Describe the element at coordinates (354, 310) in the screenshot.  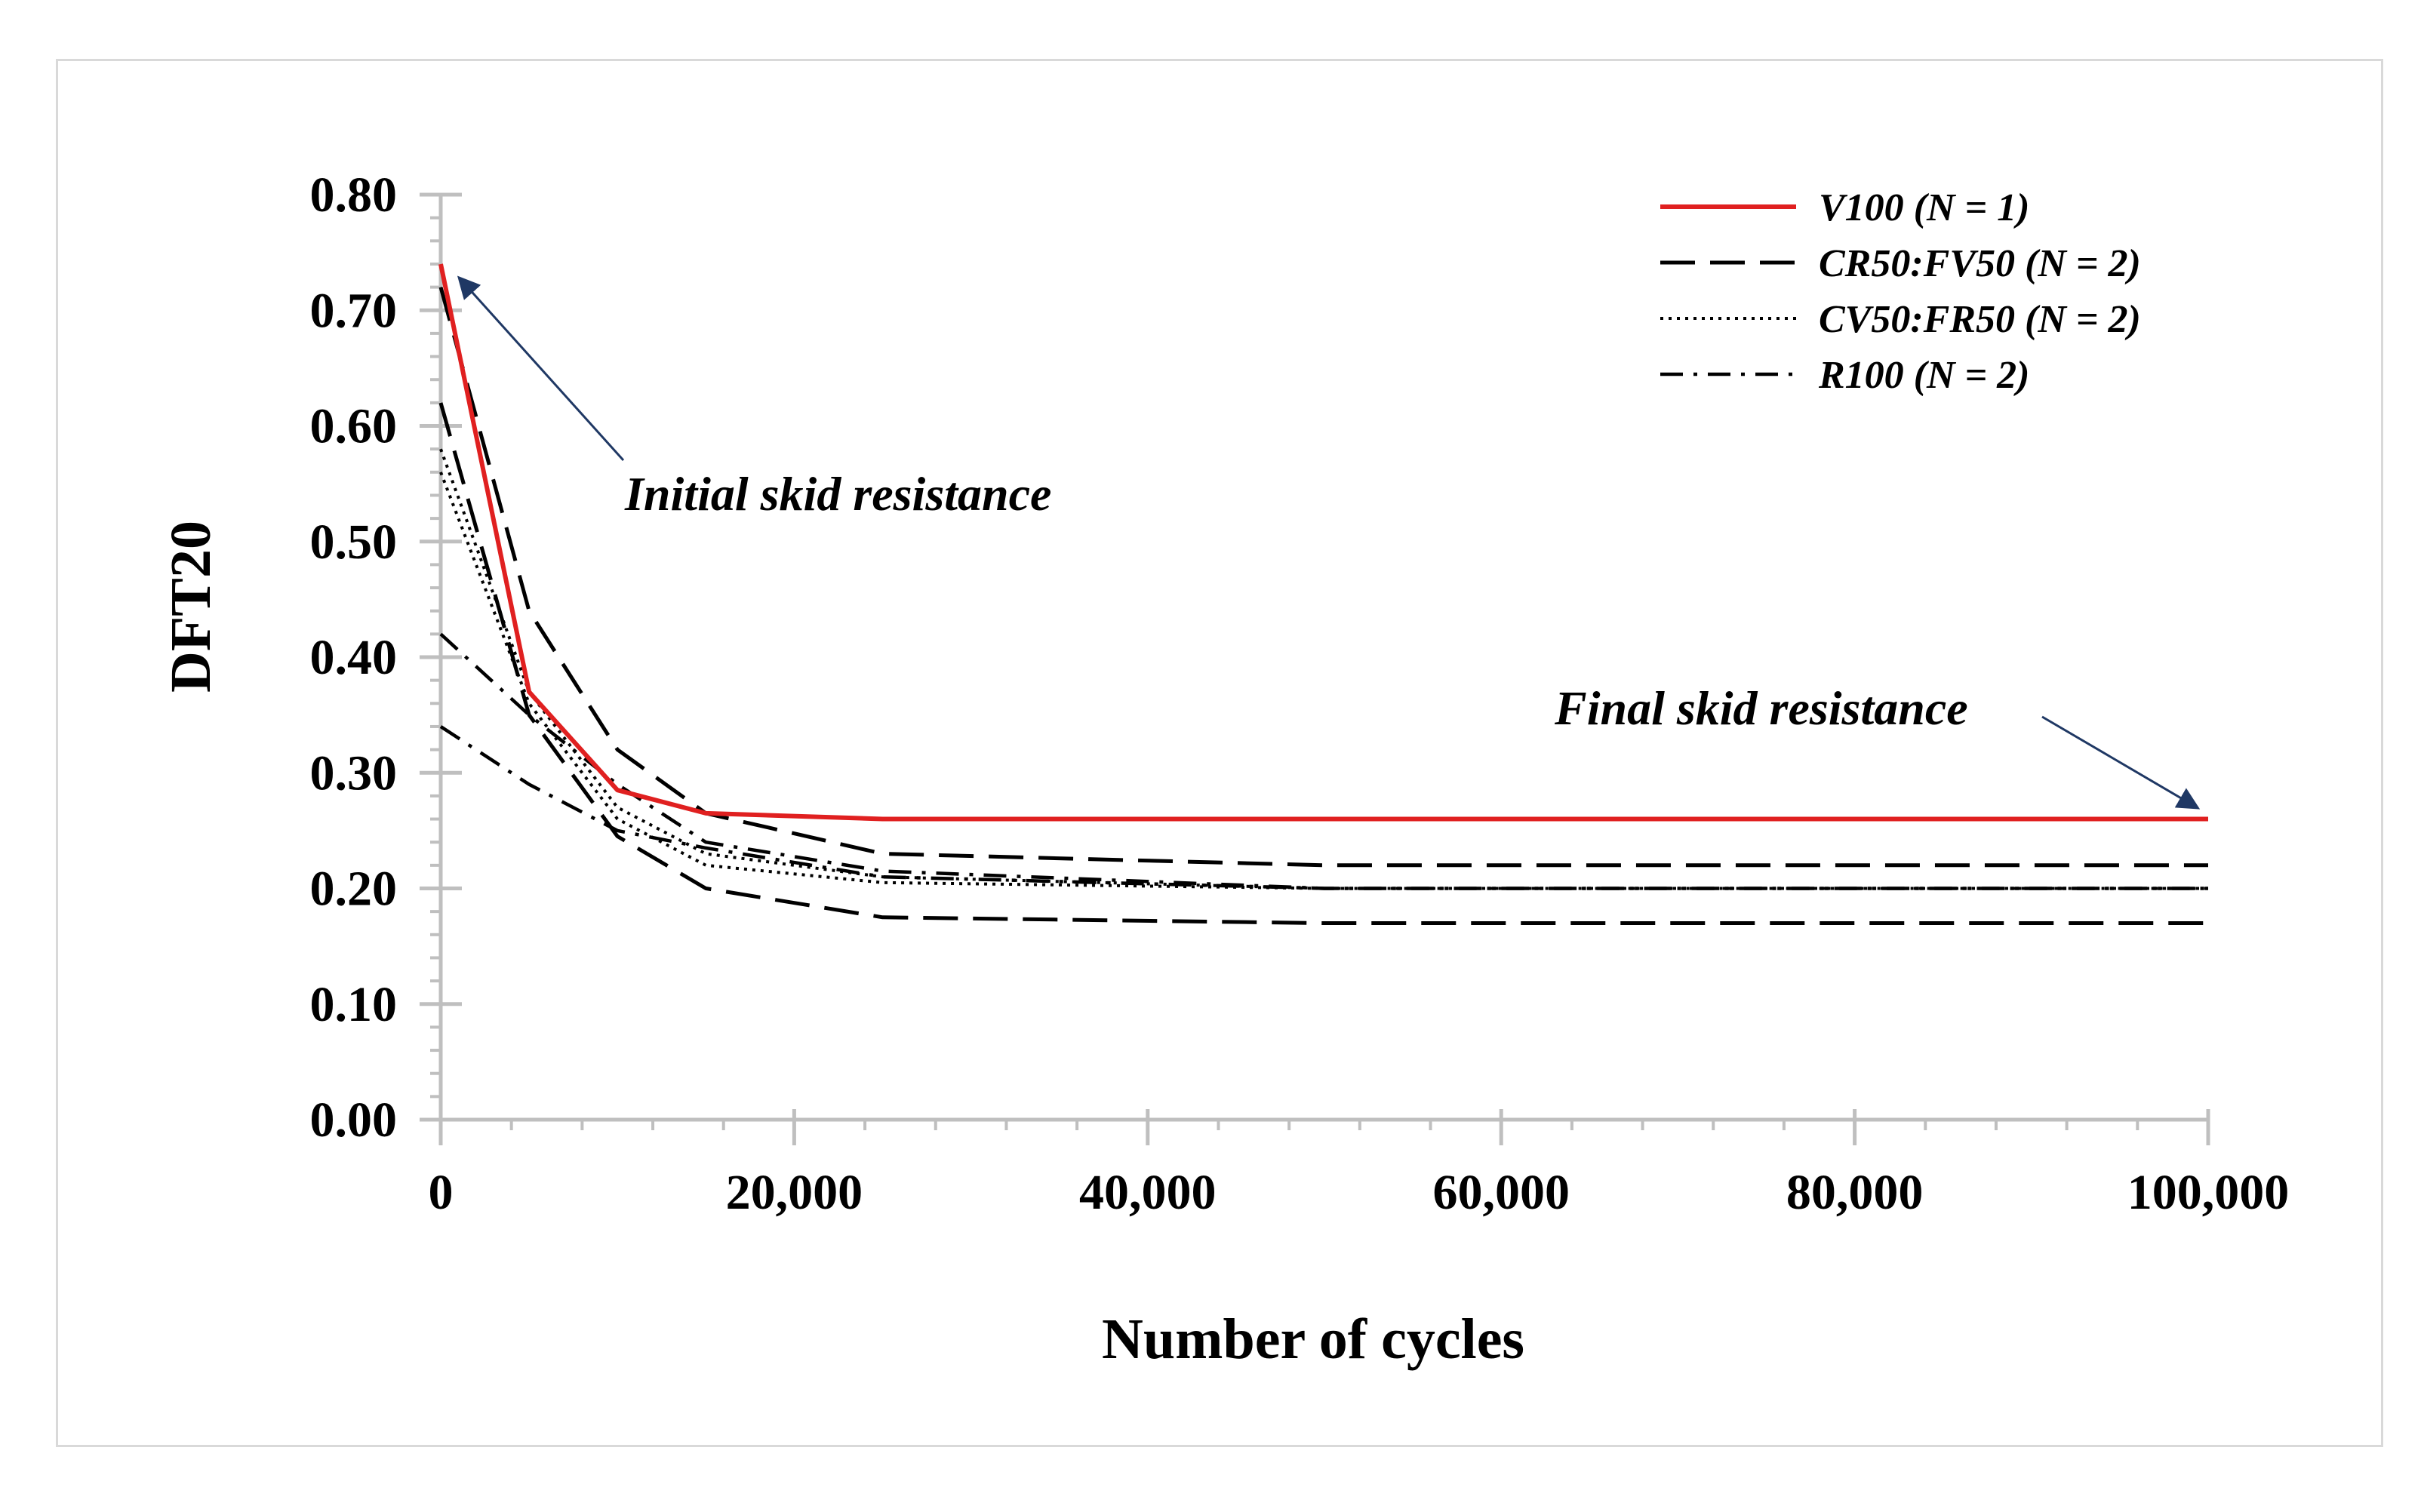
I see `y-tick-label: 0.70` at that location.